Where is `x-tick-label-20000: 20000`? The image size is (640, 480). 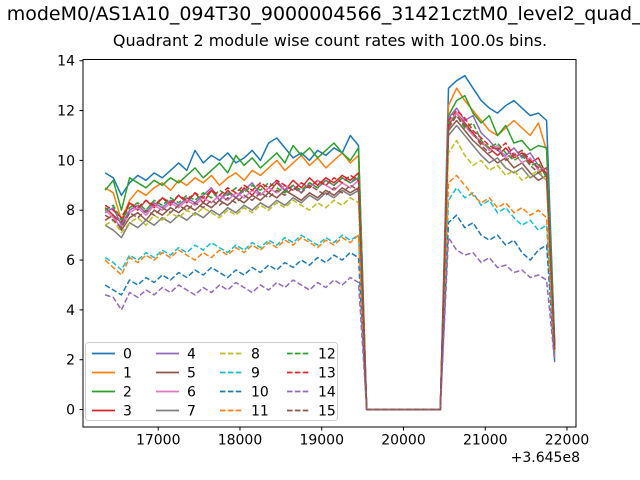
x-tick-label-20000: 20000 is located at coordinates (403, 441).